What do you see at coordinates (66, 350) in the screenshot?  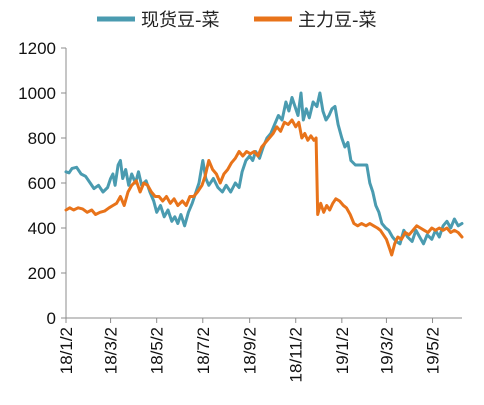 I see `x-tick-label: 18/1/2` at bounding box center [66, 350].